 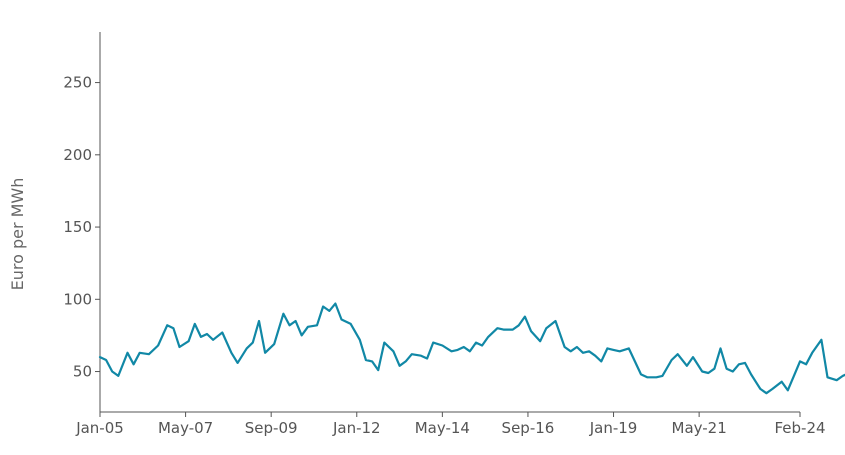 I want to click on x-tick-label: Jan-05, so click(x=99, y=428).